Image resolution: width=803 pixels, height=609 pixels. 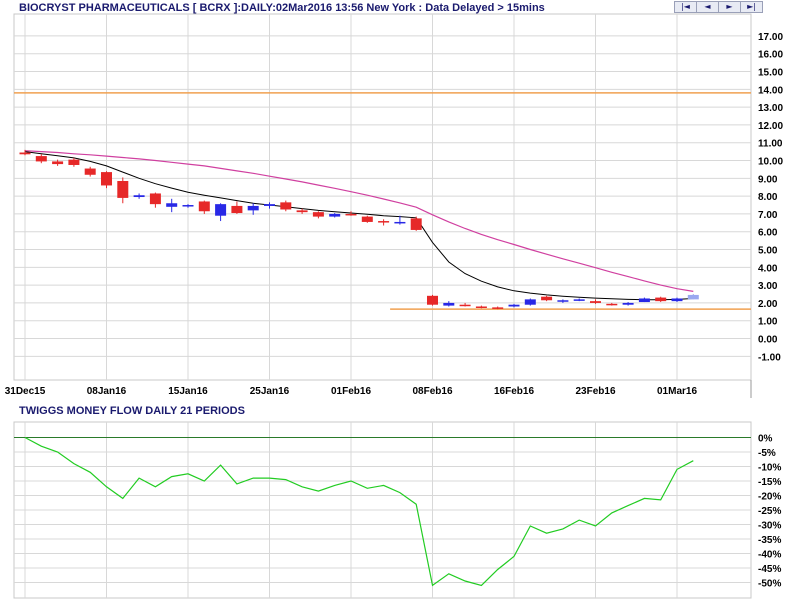 What do you see at coordinates (514, 391) in the screenshot?
I see `x-tick-label: 16Feb16` at bounding box center [514, 391].